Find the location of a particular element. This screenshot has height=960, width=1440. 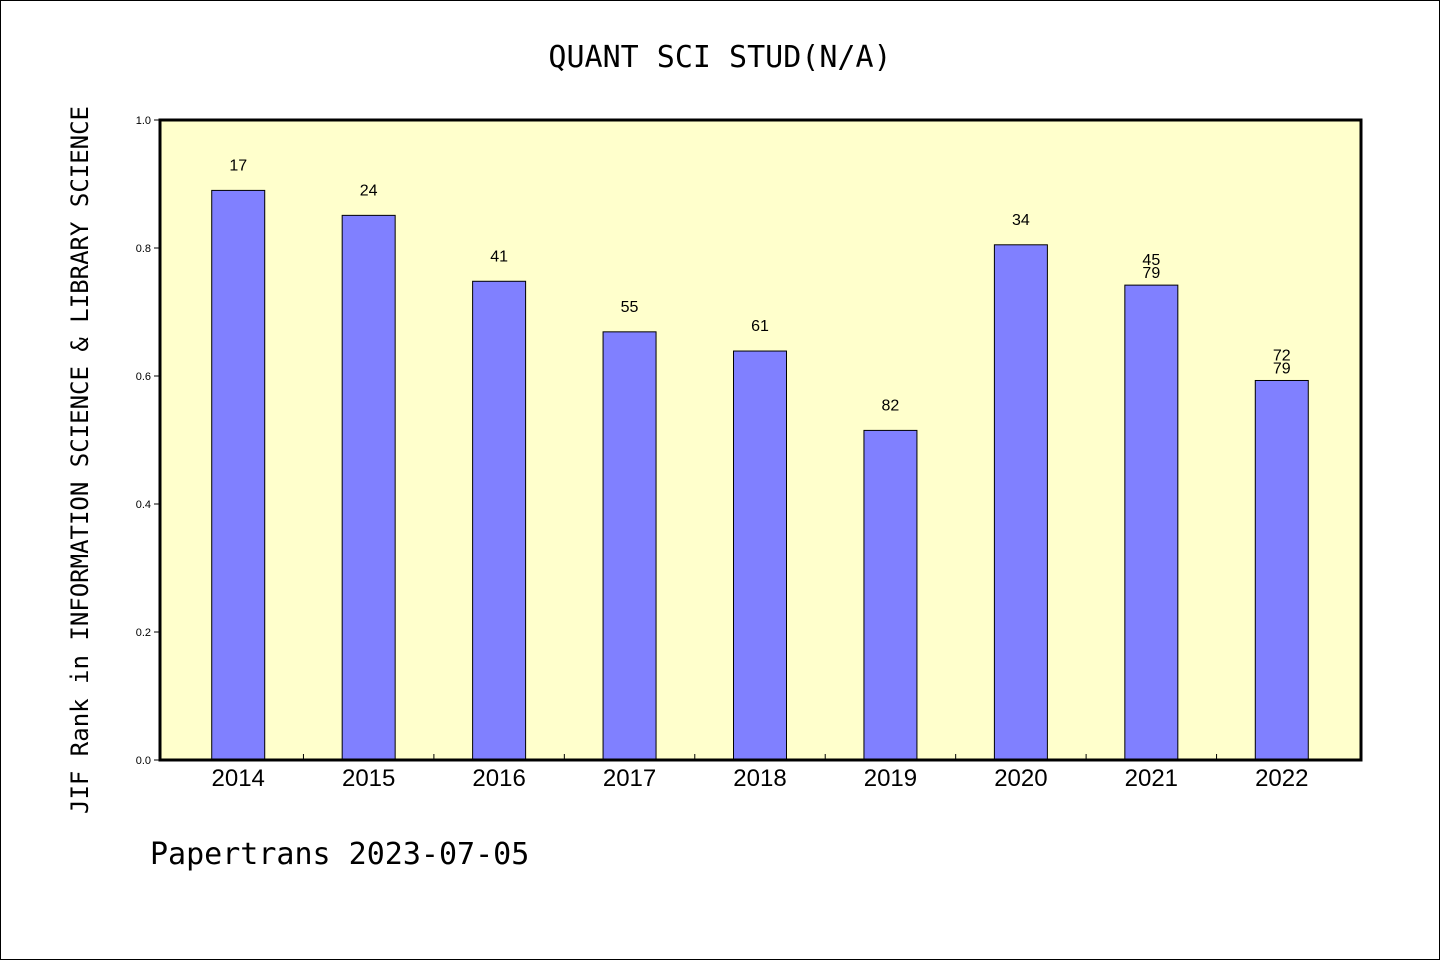

bar-2019 is located at coordinates (890, 595).